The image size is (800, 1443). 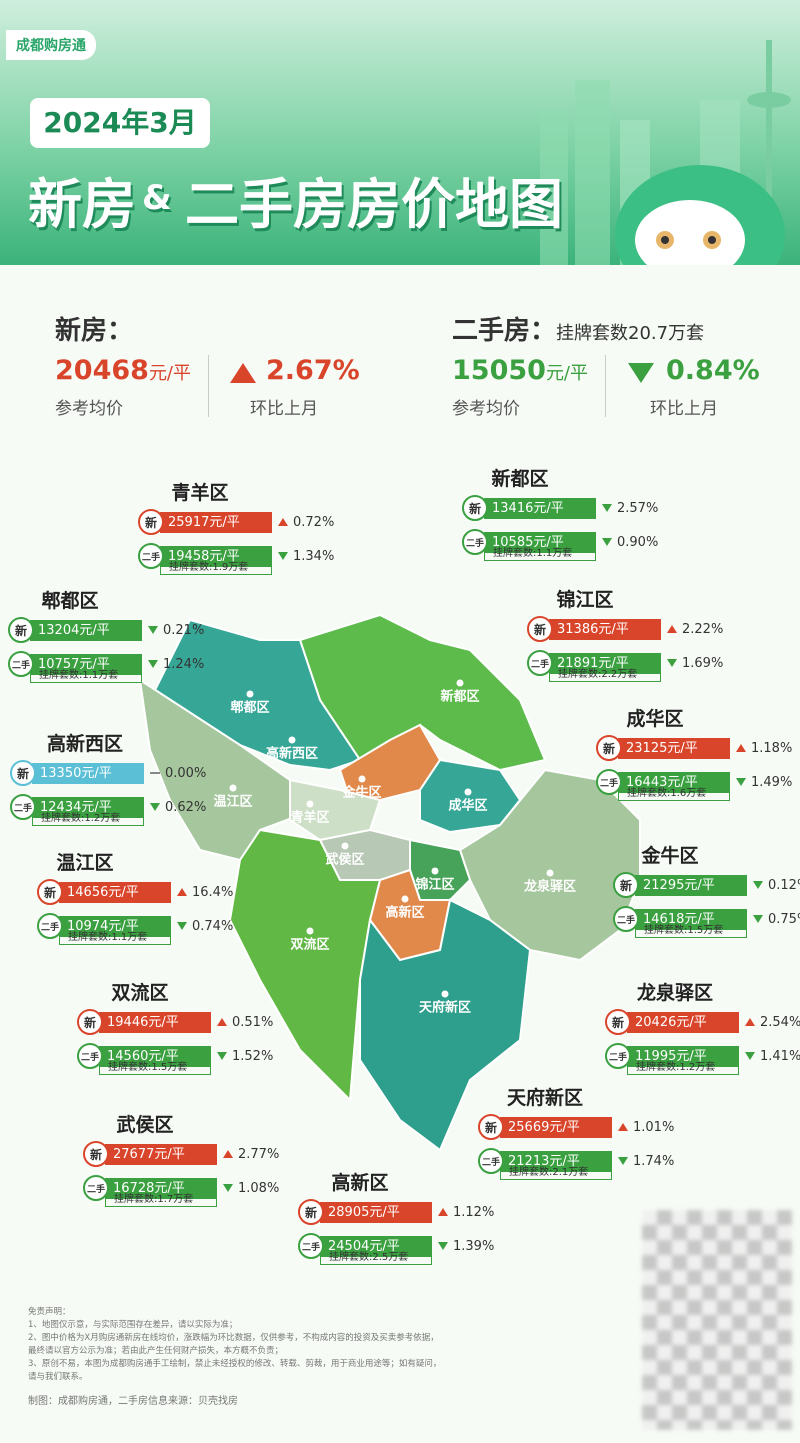 What do you see at coordinates (654, 1127) in the screenshot?
I see `change: 1.01%` at bounding box center [654, 1127].